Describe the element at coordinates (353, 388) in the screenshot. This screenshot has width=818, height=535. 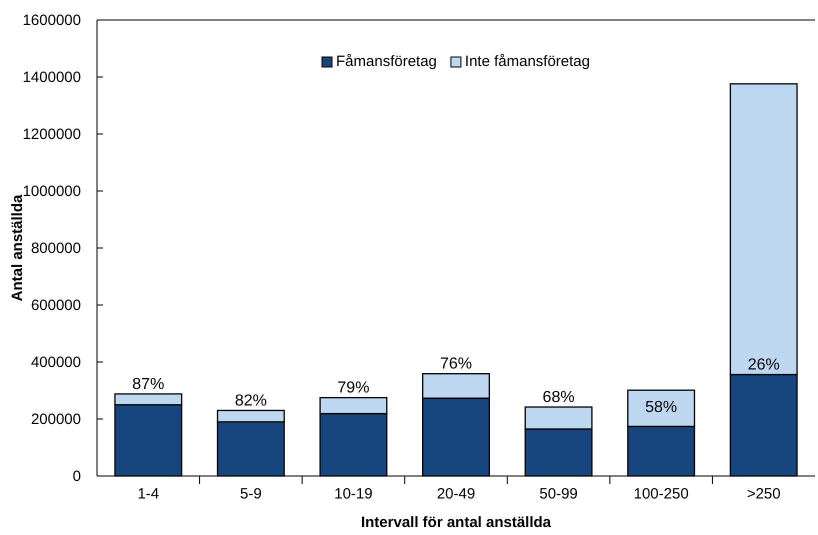
I see `annotation: 79%` at that location.